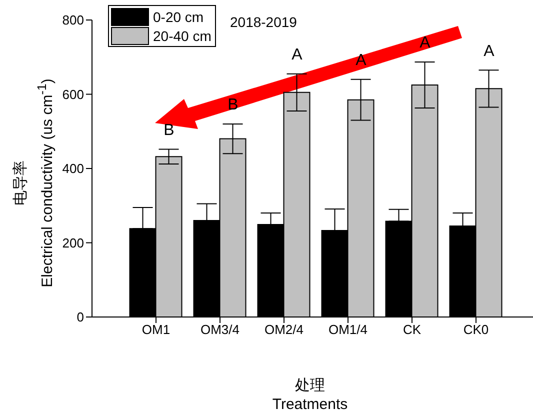 This screenshot has height=419, width=533. I want to click on x-tick-label: CK, so click(412, 330).